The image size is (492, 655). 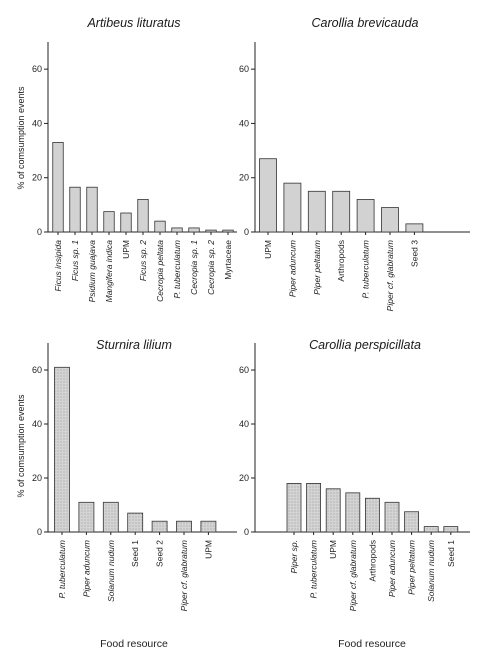 What do you see at coordinates (194, 267) in the screenshot?
I see `x-tick-label: Cecropia sp. 1` at bounding box center [194, 267].